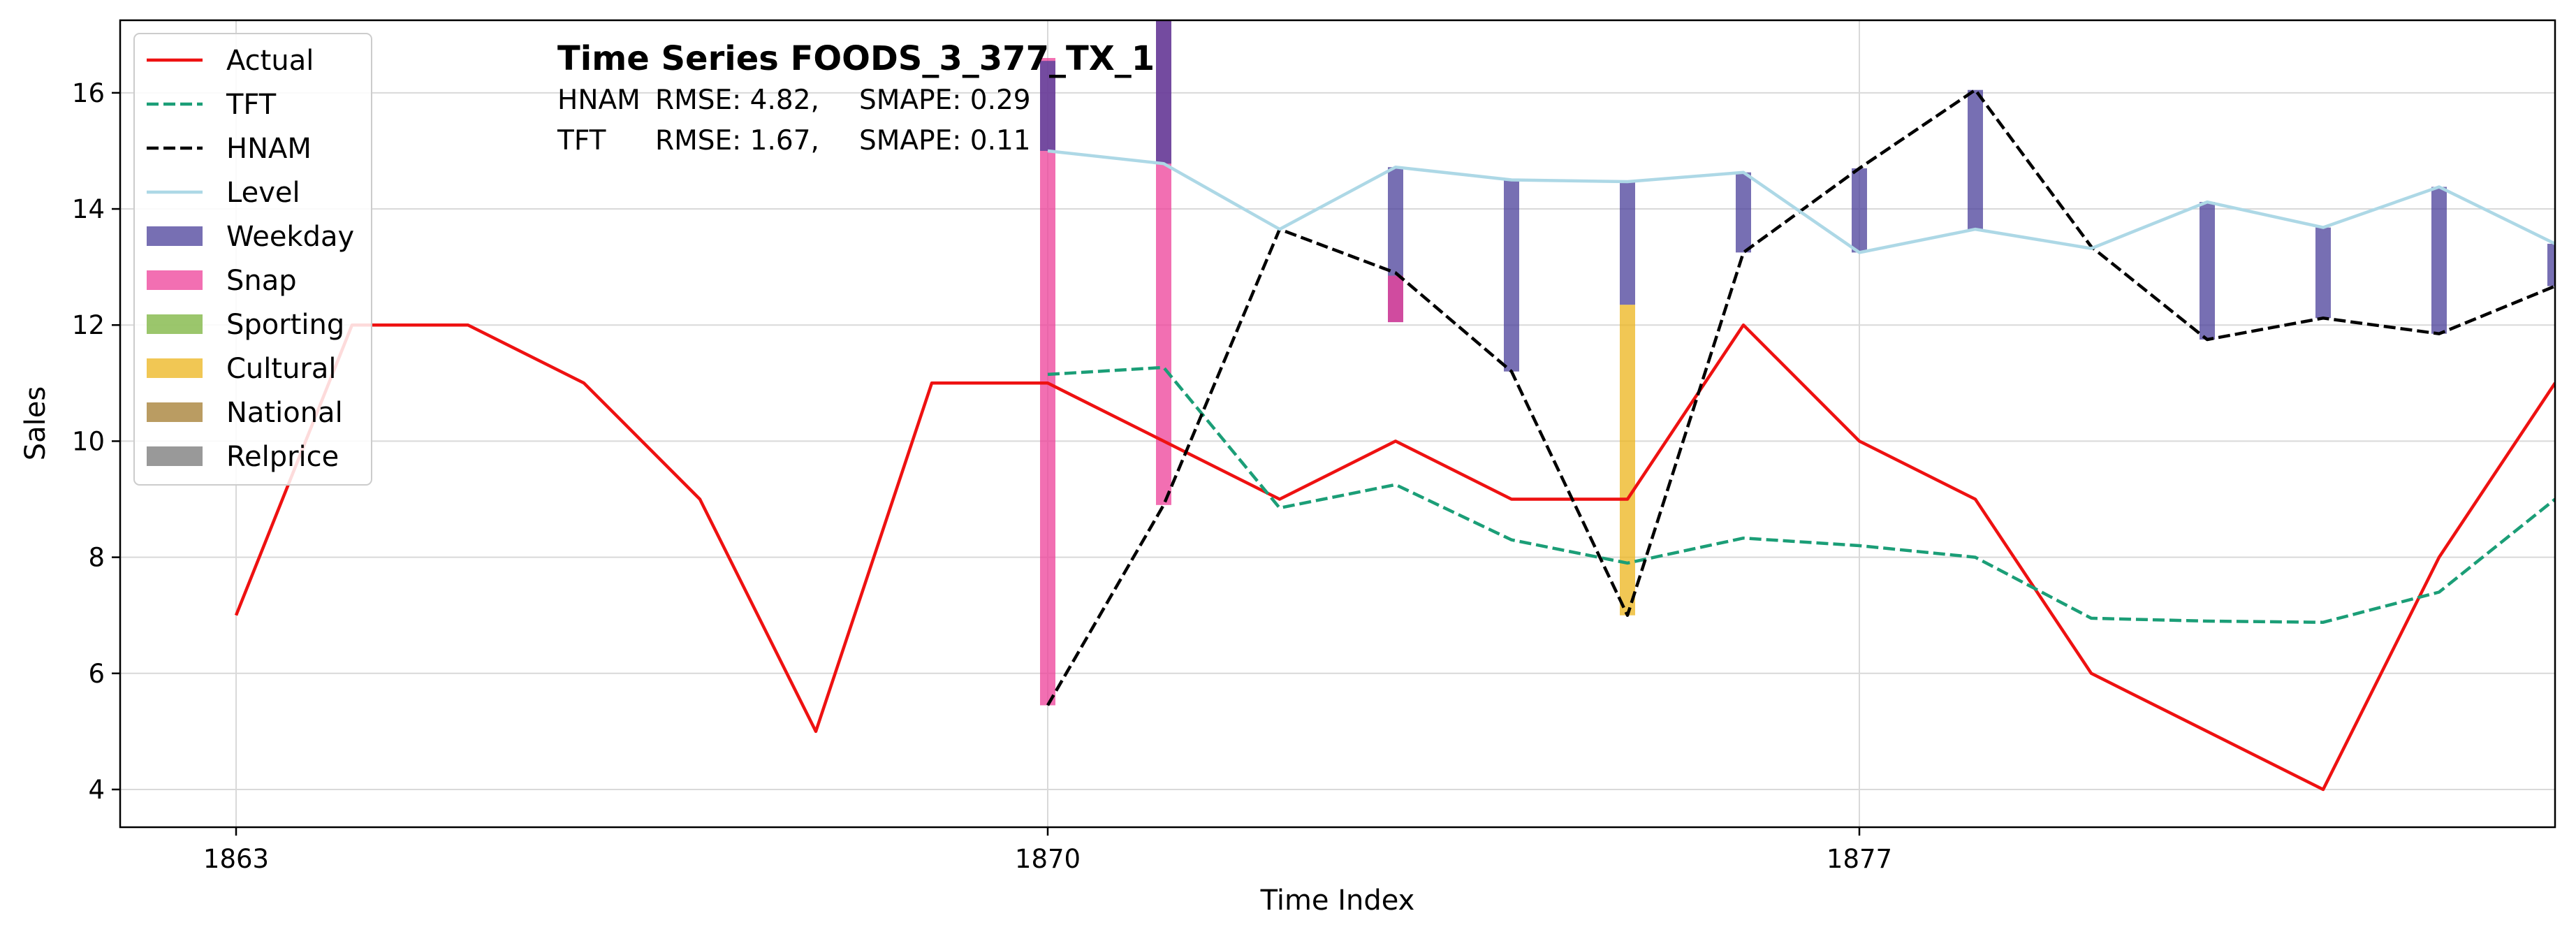 Image resolution: width=2576 pixels, height=939 pixels. What do you see at coordinates (737, 100) in the screenshot?
I see `metric-rmse-hnam: RMSE: 4.82,` at bounding box center [737, 100].